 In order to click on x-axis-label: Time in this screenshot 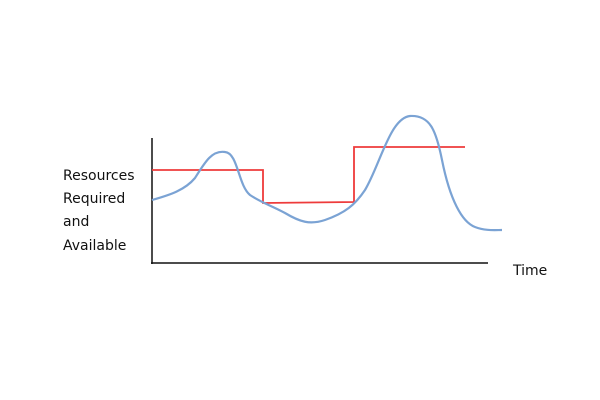, I will do `click(529, 271)`.